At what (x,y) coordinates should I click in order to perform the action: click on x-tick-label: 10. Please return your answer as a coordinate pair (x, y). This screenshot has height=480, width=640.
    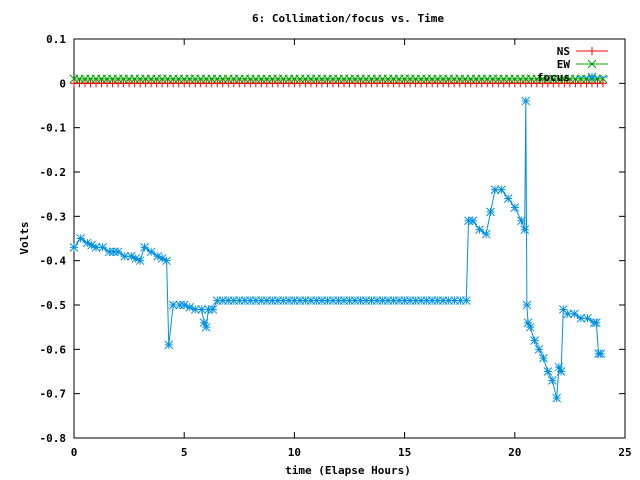
    Looking at the image, I should click on (294, 452).